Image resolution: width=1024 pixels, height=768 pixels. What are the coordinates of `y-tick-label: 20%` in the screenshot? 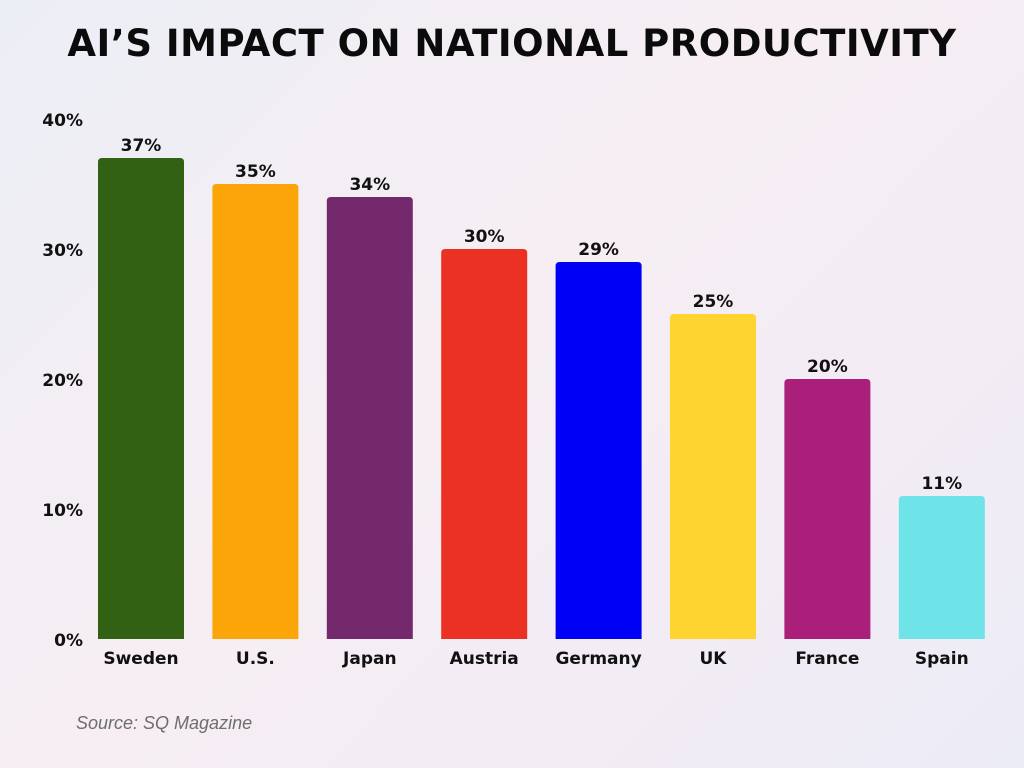 It's located at (62, 381).